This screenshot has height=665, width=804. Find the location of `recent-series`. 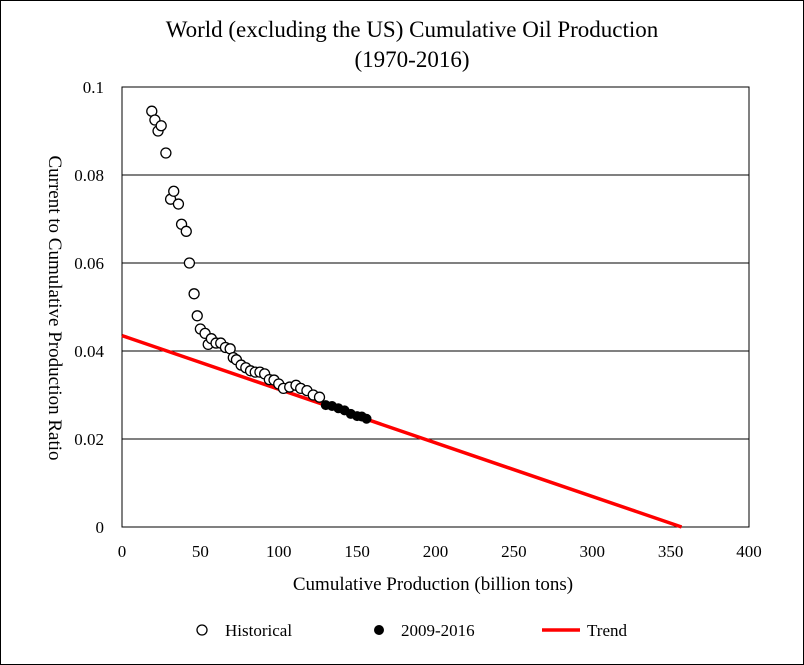

recent-series is located at coordinates (346, 412).